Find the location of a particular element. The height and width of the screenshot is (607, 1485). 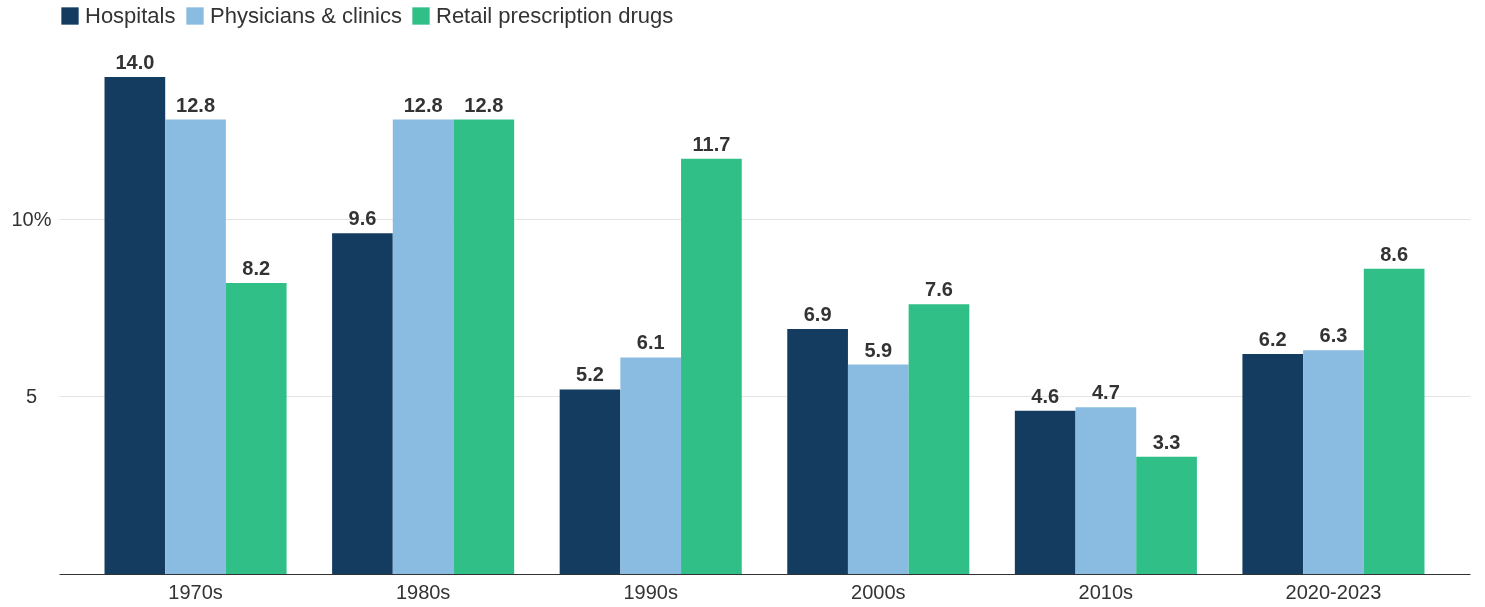

y-tick-label: 10% is located at coordinates (31, 218).